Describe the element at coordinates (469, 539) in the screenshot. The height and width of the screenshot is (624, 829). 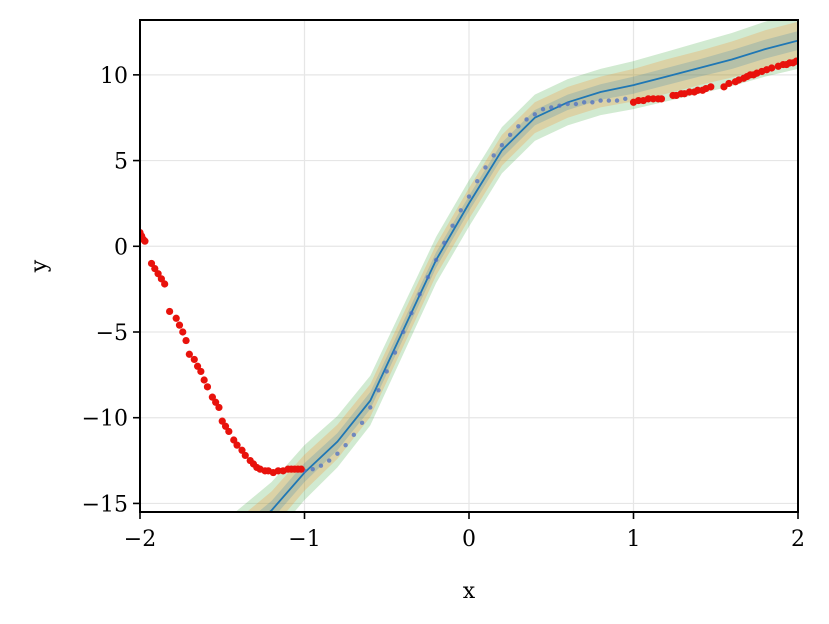
I see `x-tick-label: 0` at that location.